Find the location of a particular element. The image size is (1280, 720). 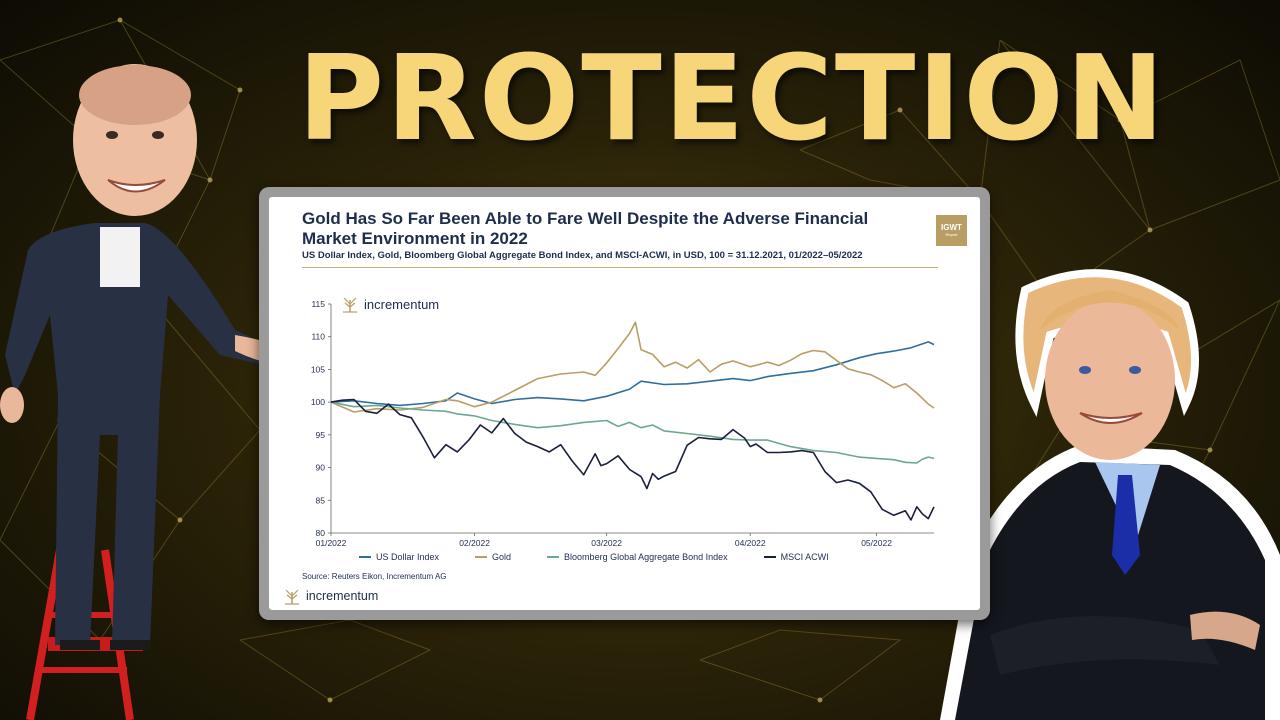

x-tick-label: 04/2022 is located at coordinates (750, 543).